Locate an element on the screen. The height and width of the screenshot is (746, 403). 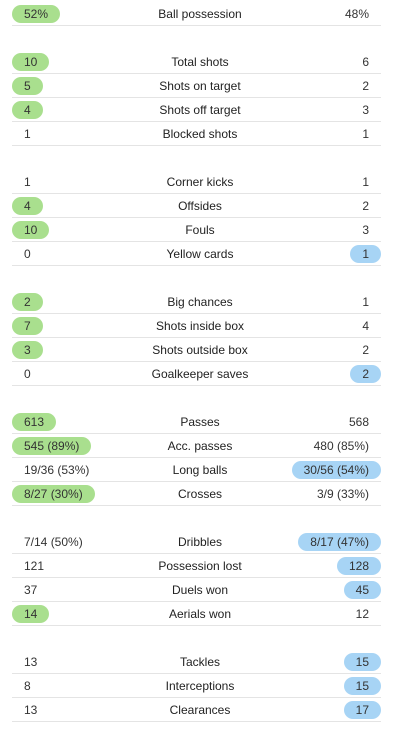
stat-row: 7/14 (50%) Dribbles 8/17 (47%) is located at coordinates (201, 542).